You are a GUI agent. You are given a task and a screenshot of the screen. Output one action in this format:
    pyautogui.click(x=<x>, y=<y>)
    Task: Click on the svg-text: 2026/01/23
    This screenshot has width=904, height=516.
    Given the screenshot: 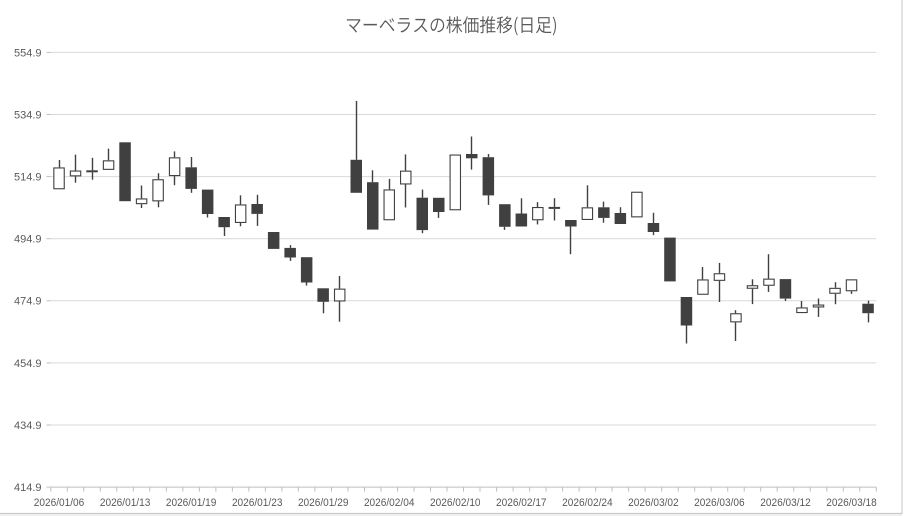 What is the action you would take?
    pyautogui.click(x=257, y=503)
    